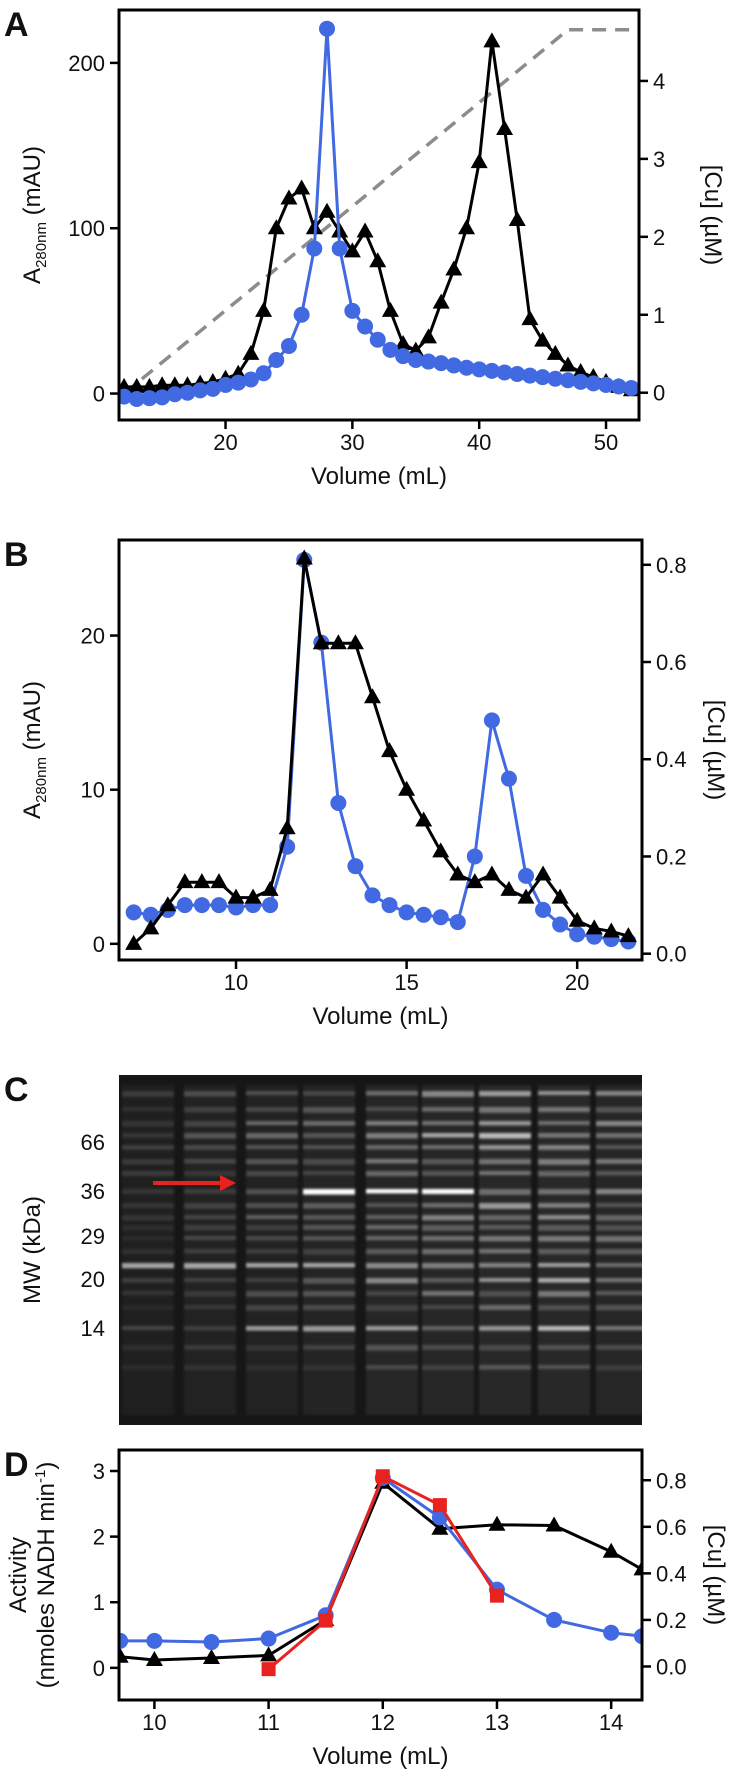  Describe the element at coordinates (671, 1573) in the screenshot. I see `y2-tick-label: 0.4` at that location.